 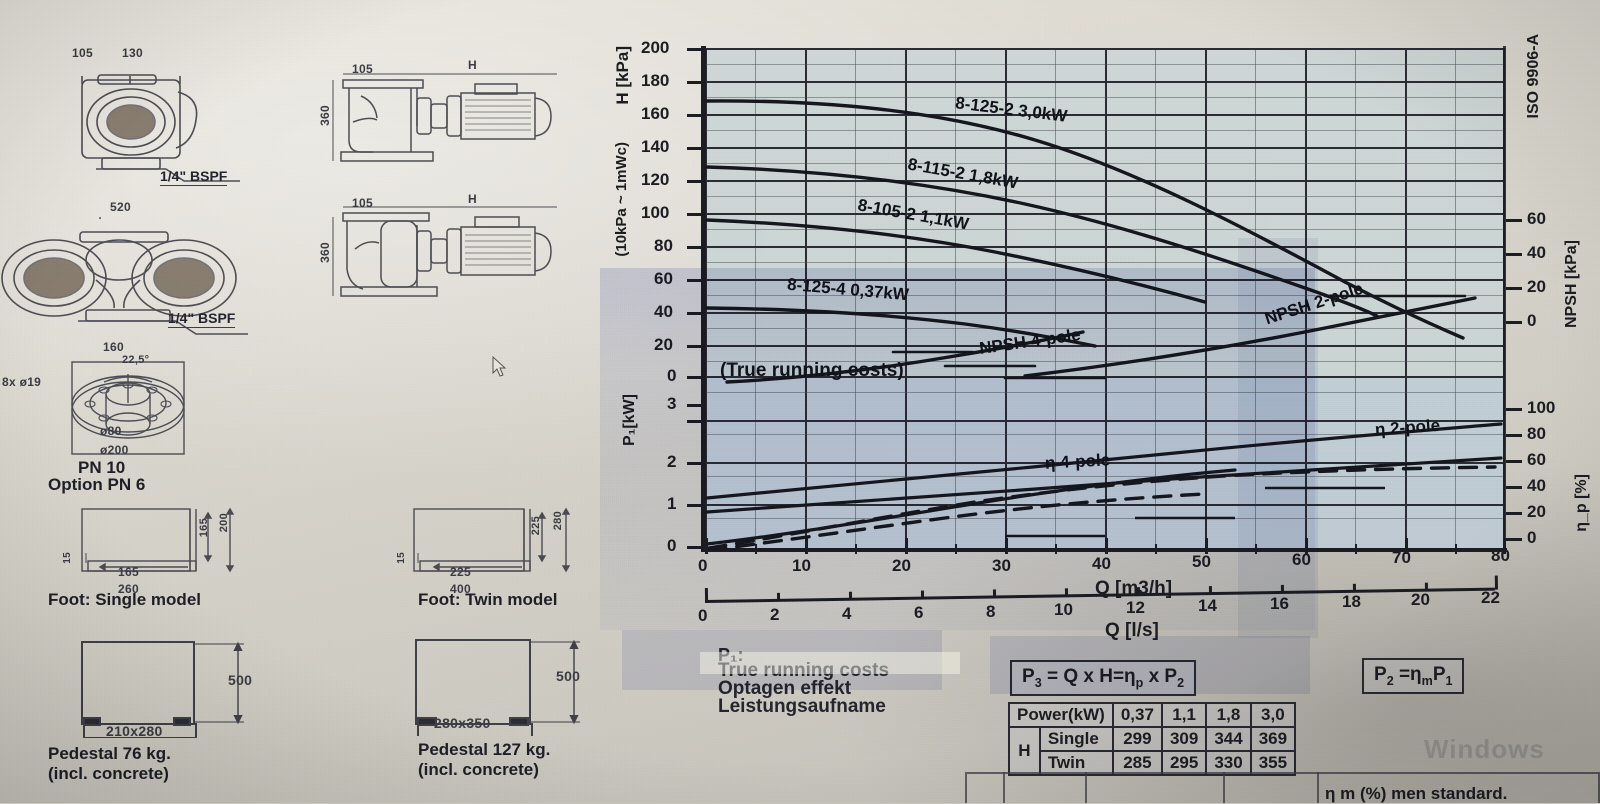 What do you see at coordinates (124, 600) in the screenshot?
I see `caption-foot-single: Foot: Single model` at bounding box center [124, 600].